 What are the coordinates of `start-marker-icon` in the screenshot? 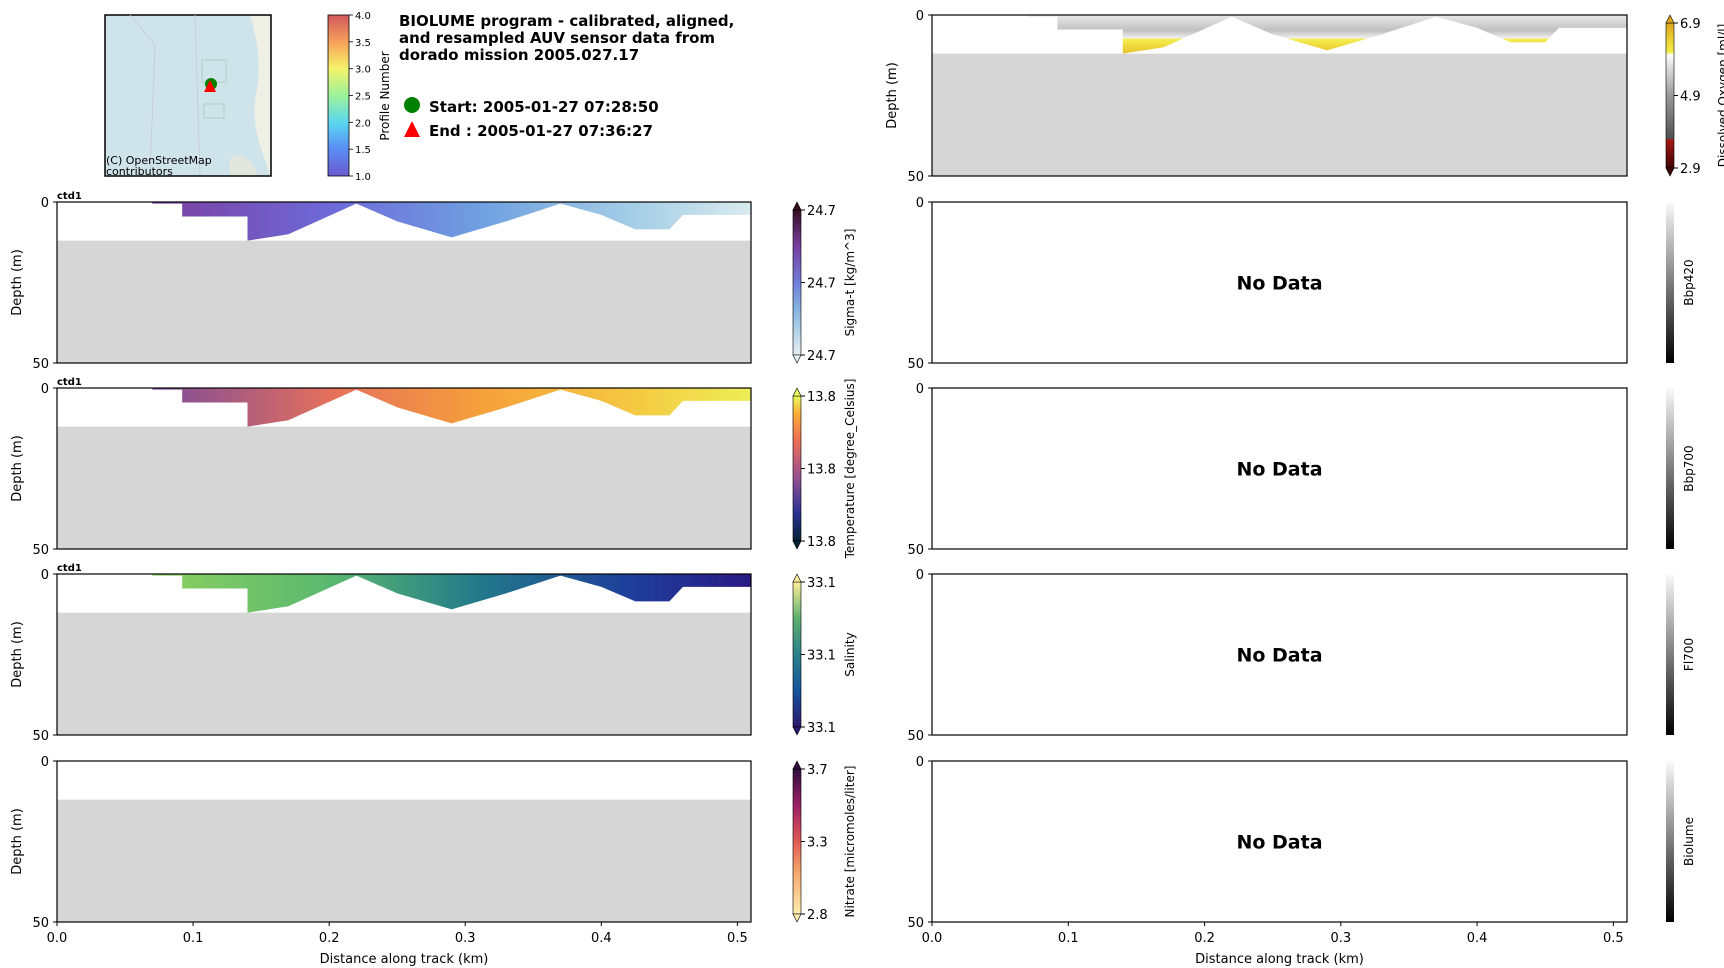 It's located at (412, 107).